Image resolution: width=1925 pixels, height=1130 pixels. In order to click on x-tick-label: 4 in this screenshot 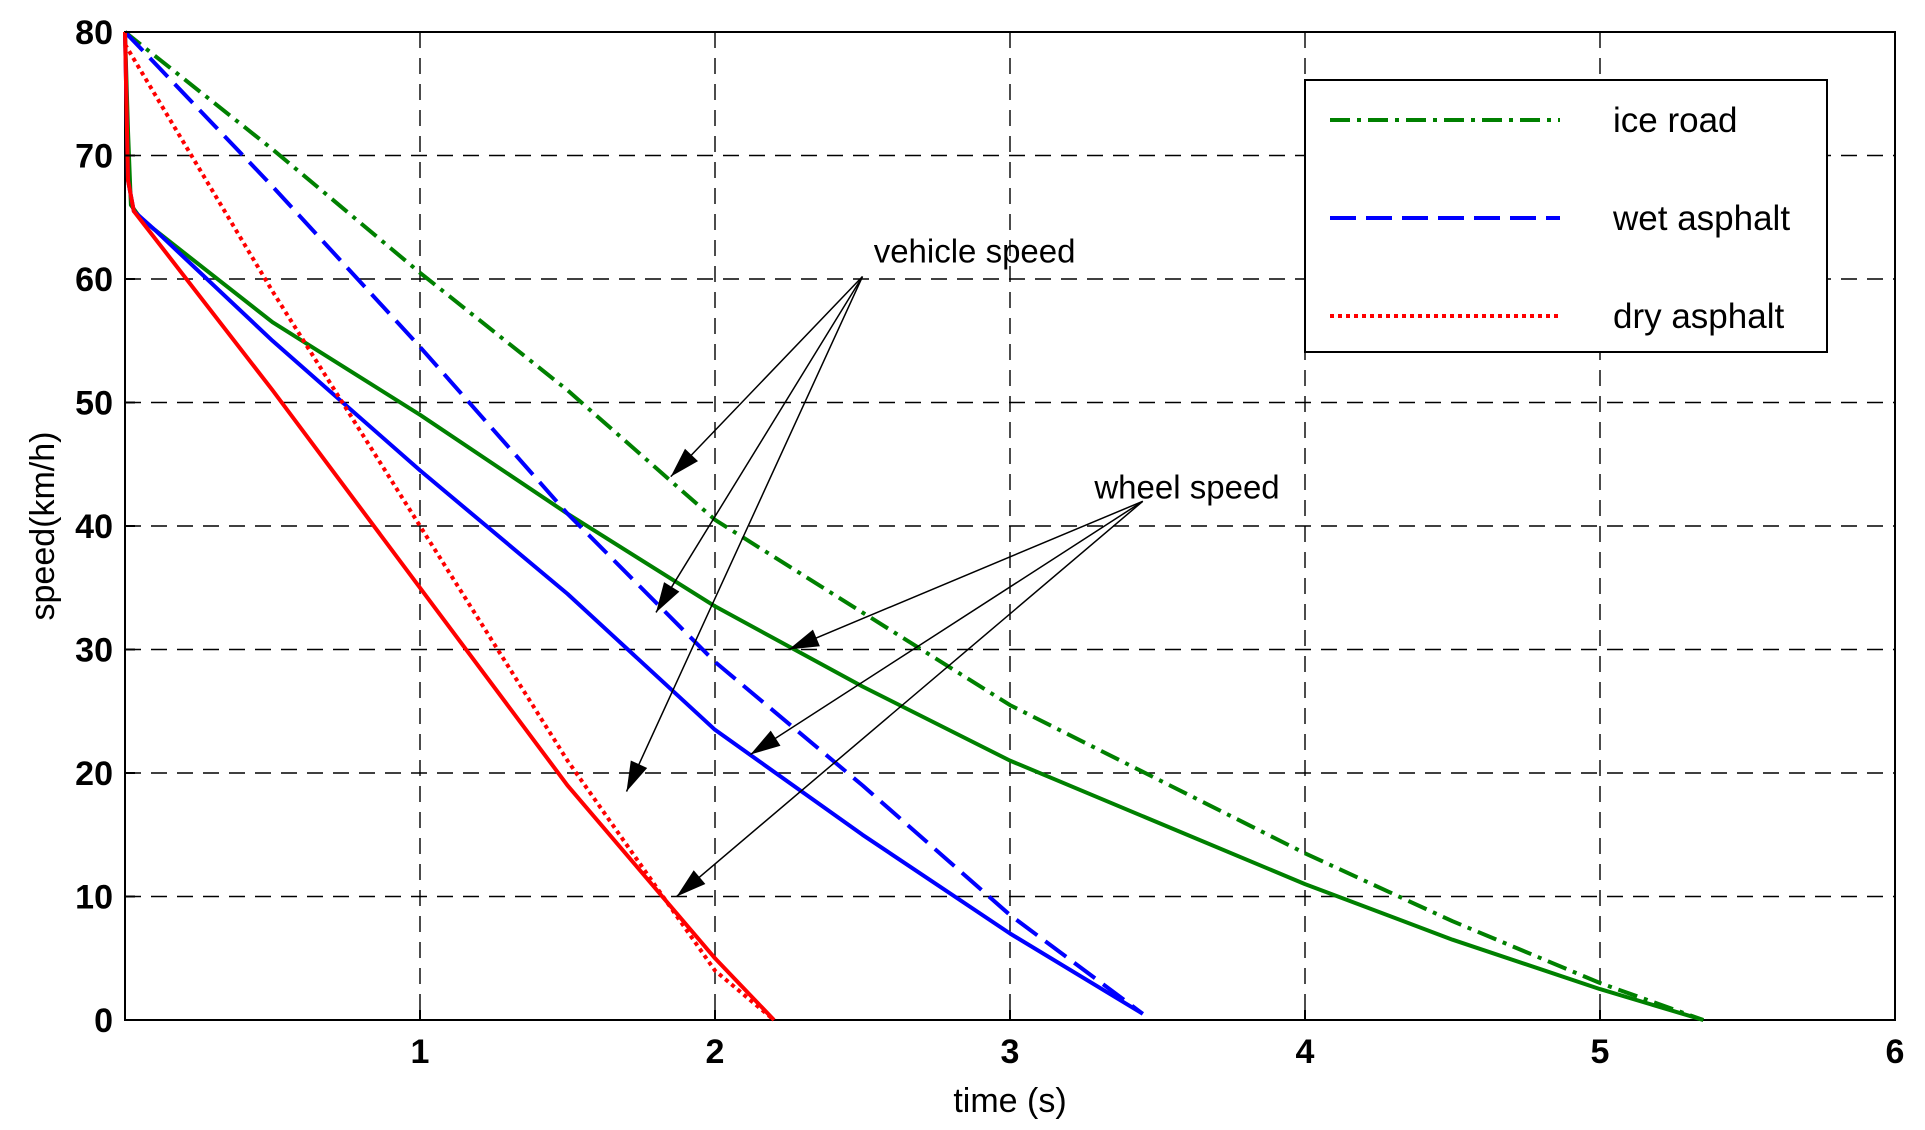, I will do `click(1305, 1052)`.